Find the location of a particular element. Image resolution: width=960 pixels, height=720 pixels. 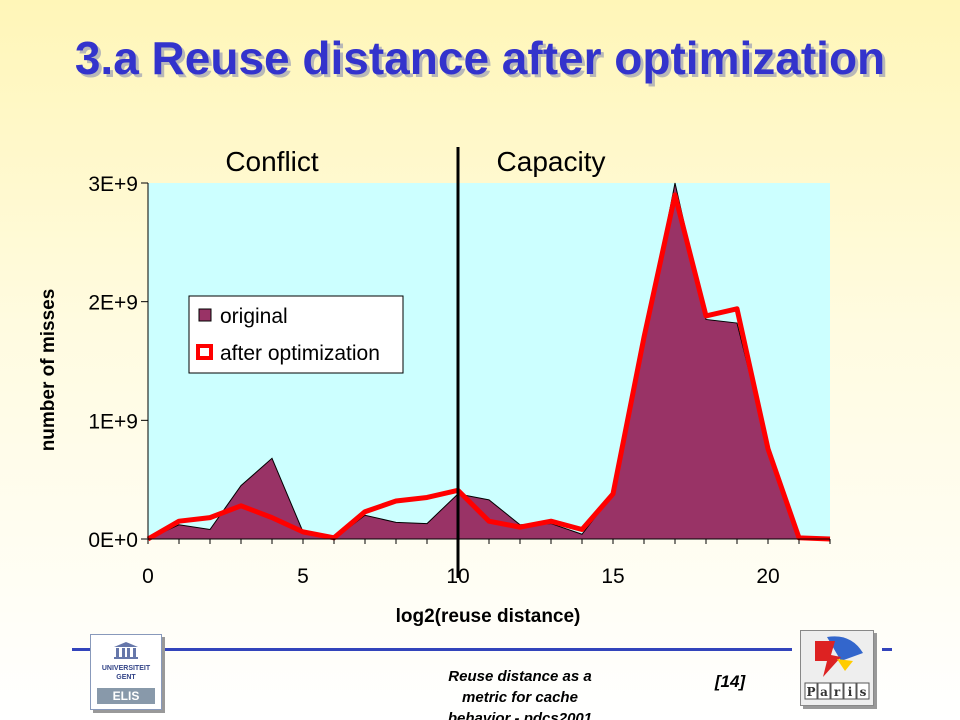

legend-box is located at coordinates (296, 334).